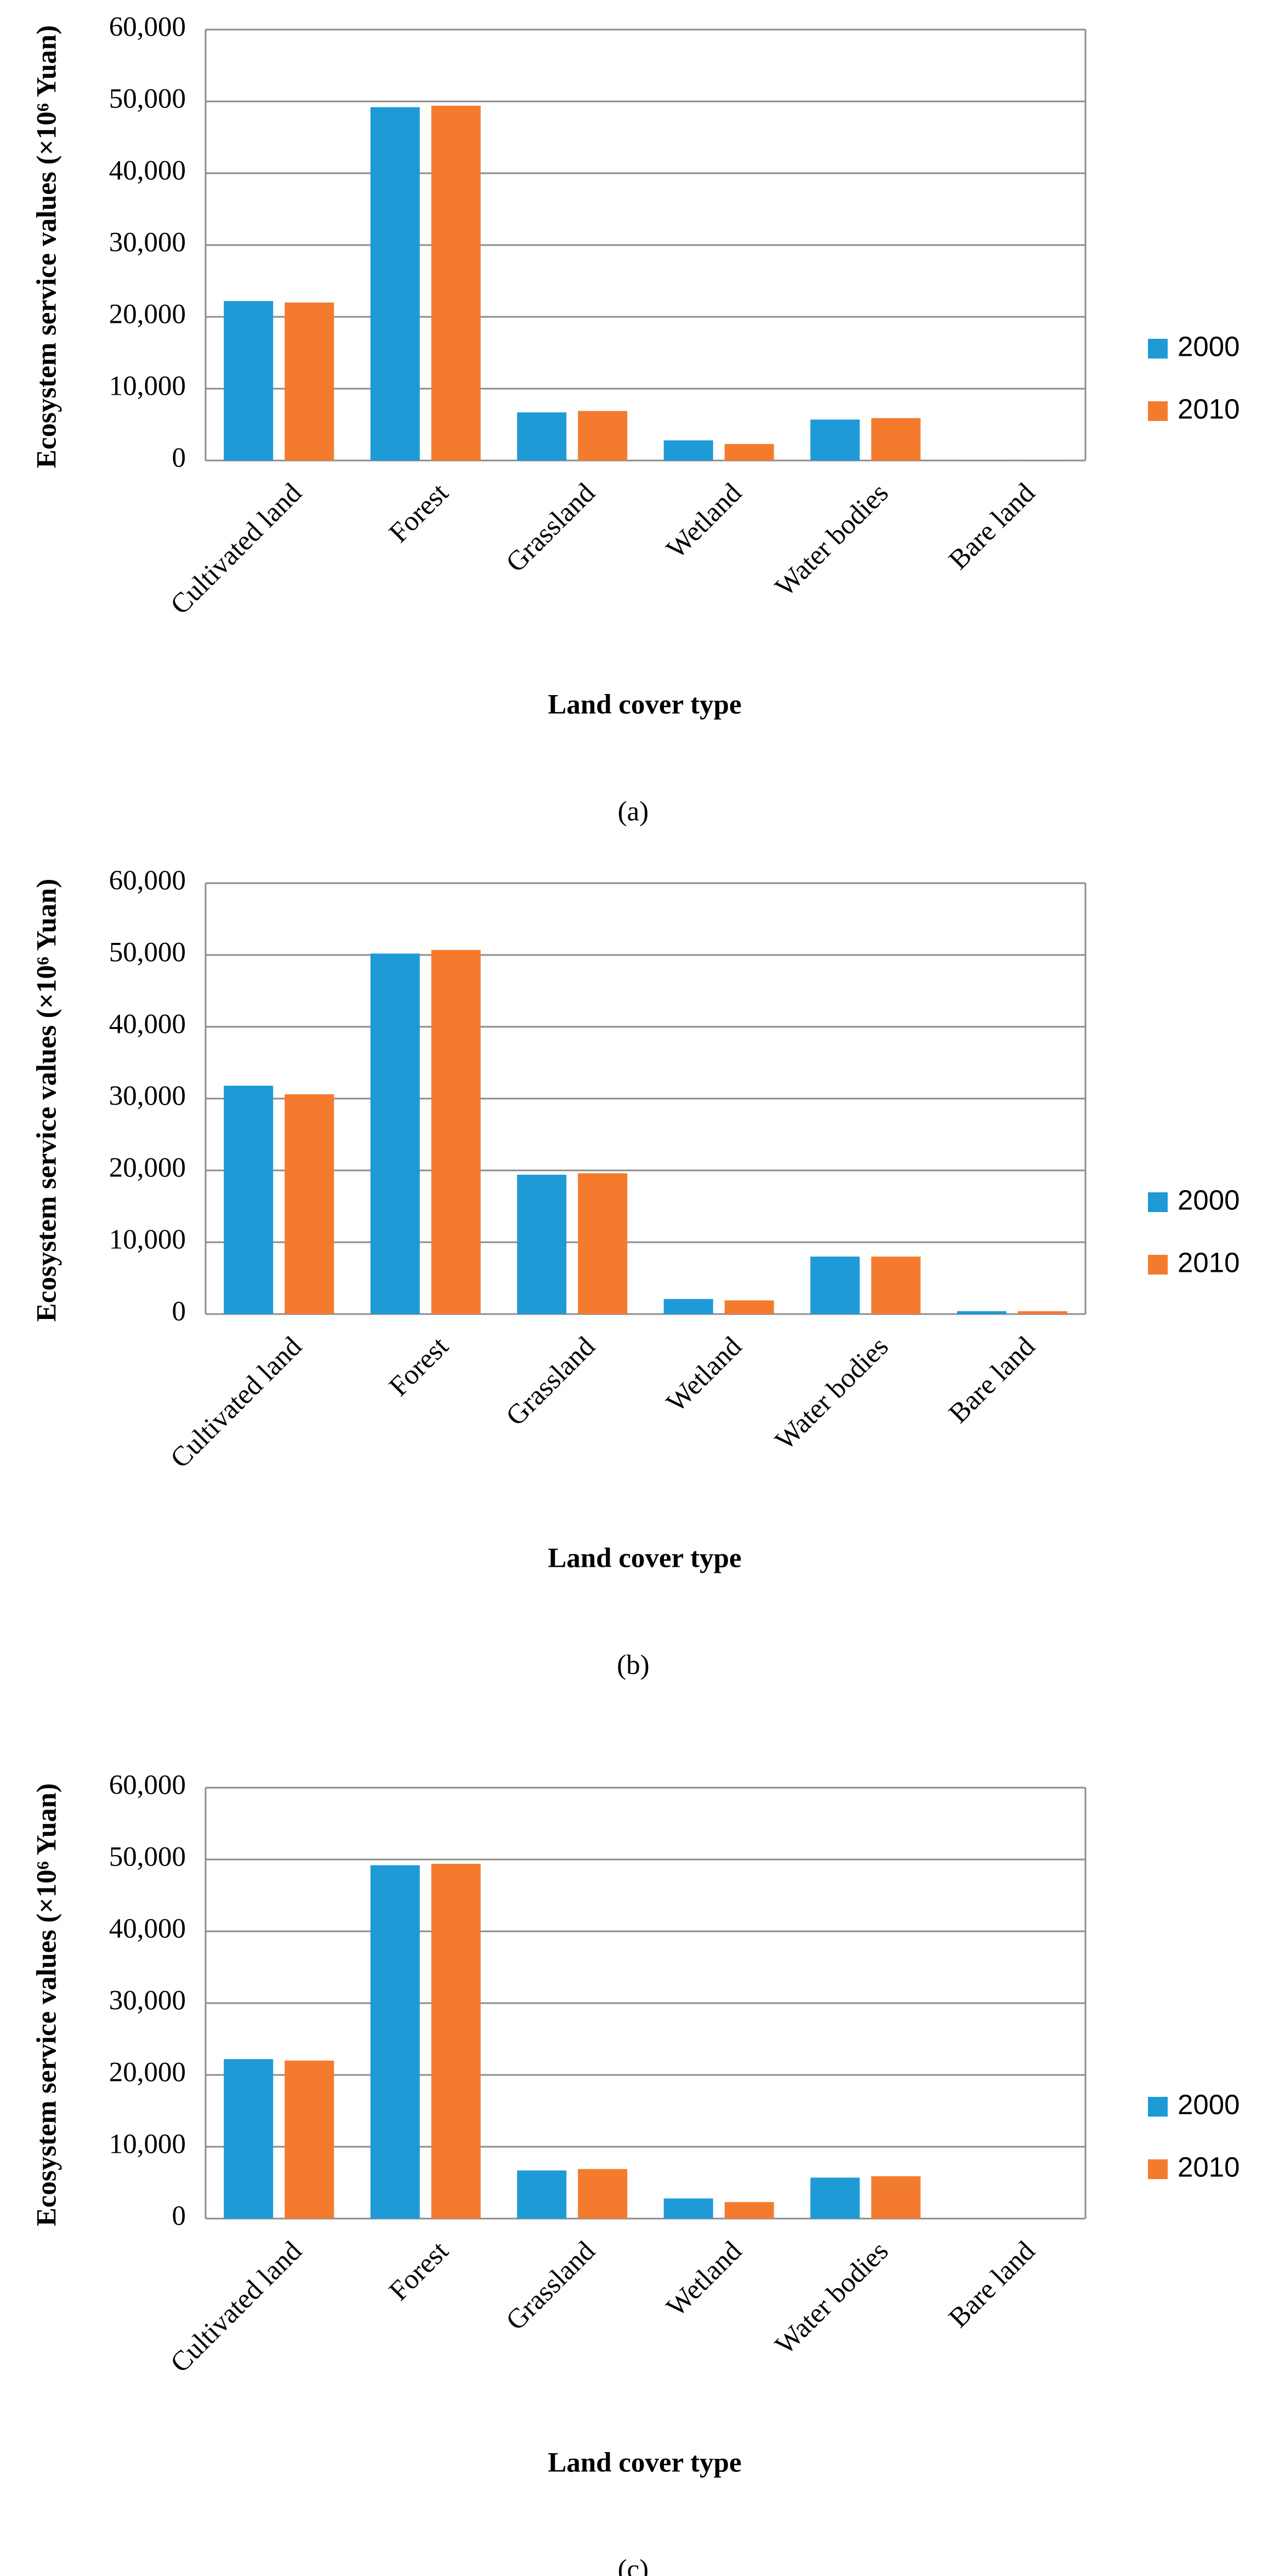 This screenshot has width=1268, height=2576. What do you see at coordinates (633, 2565) in the screenshot?
I see `caption: (c)` at bounding box center [633, 2565].